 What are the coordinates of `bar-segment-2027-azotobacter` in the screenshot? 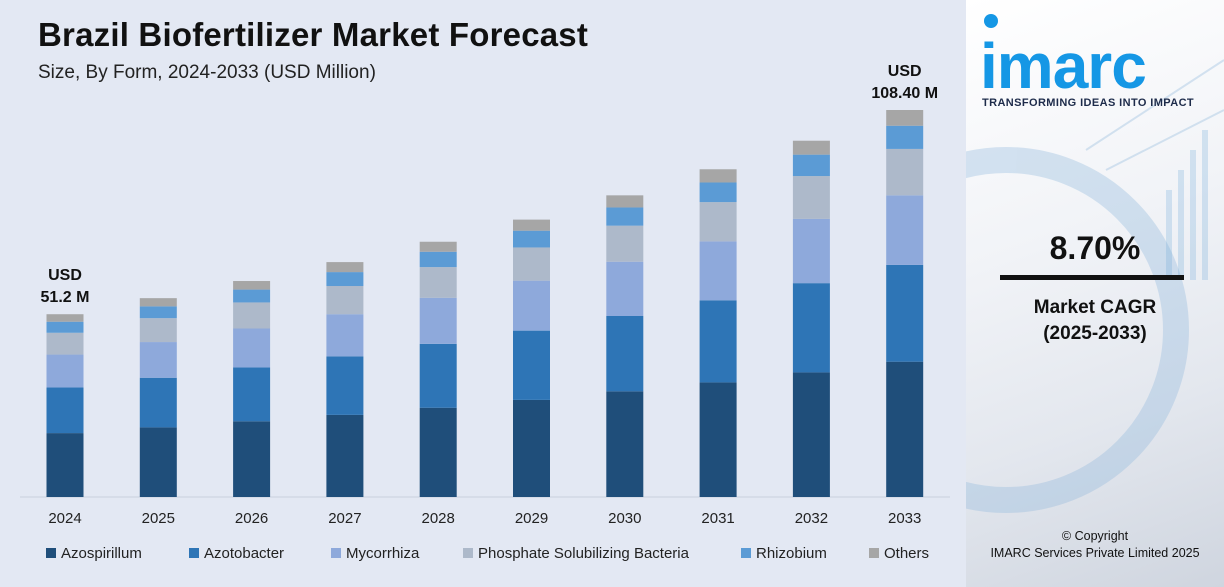 It's located at (345, 385).